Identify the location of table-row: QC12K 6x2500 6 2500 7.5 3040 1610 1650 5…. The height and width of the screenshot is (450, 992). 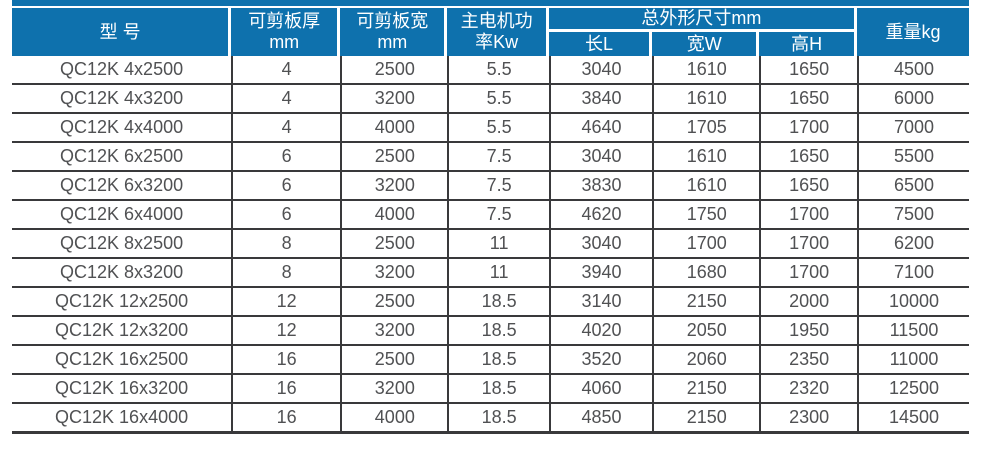
(490, 157).